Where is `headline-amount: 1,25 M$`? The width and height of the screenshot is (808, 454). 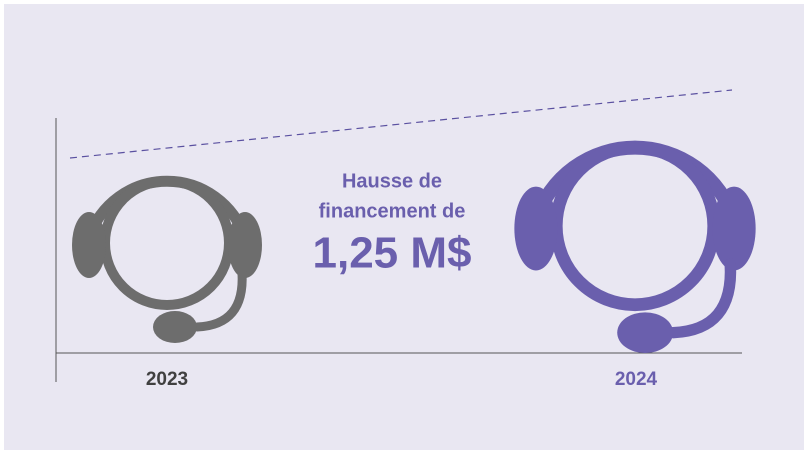 headline-amount: 1,25 M$ is located at coordinates (392, 253).